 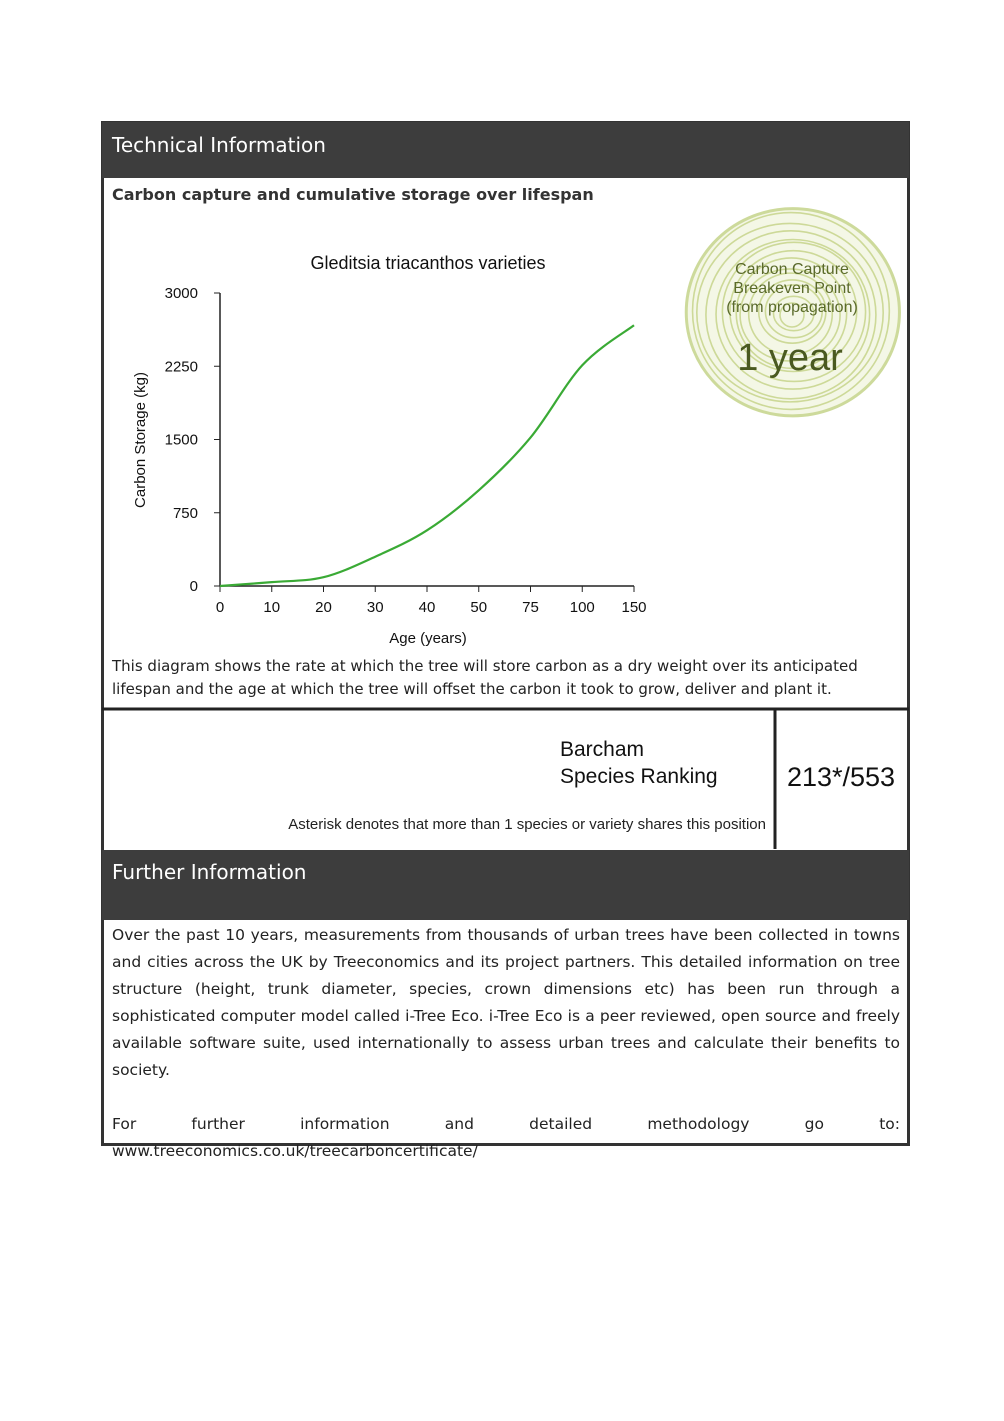 What do you see at coordinates (181, 366) in the screenshot?
I see `y-tick-label: 2250` at bounding box center [181, 366].